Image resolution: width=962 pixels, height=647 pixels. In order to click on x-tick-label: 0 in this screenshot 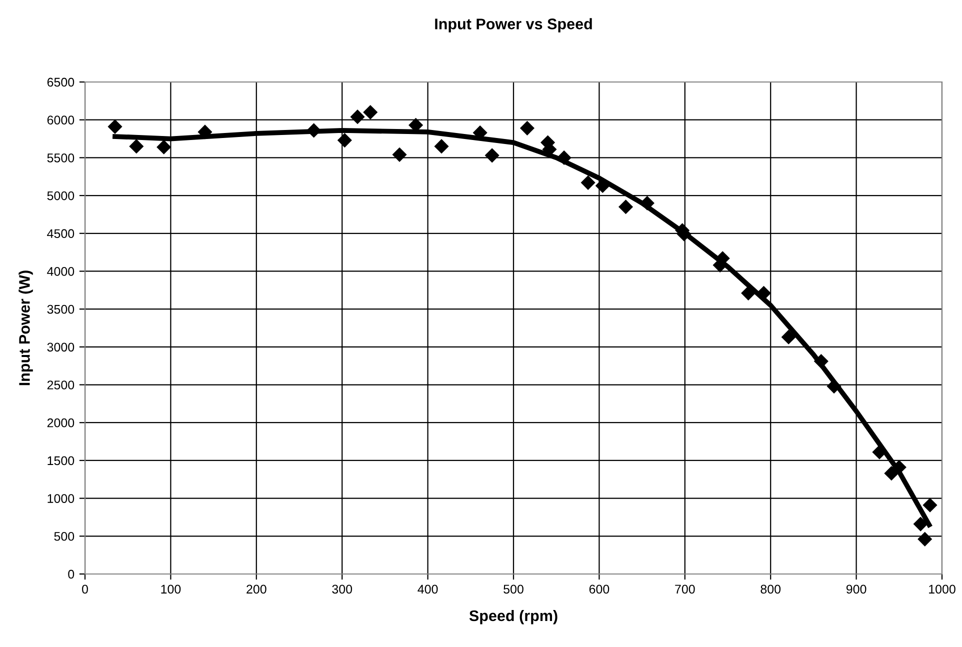, I will do `click(85, 589)`.